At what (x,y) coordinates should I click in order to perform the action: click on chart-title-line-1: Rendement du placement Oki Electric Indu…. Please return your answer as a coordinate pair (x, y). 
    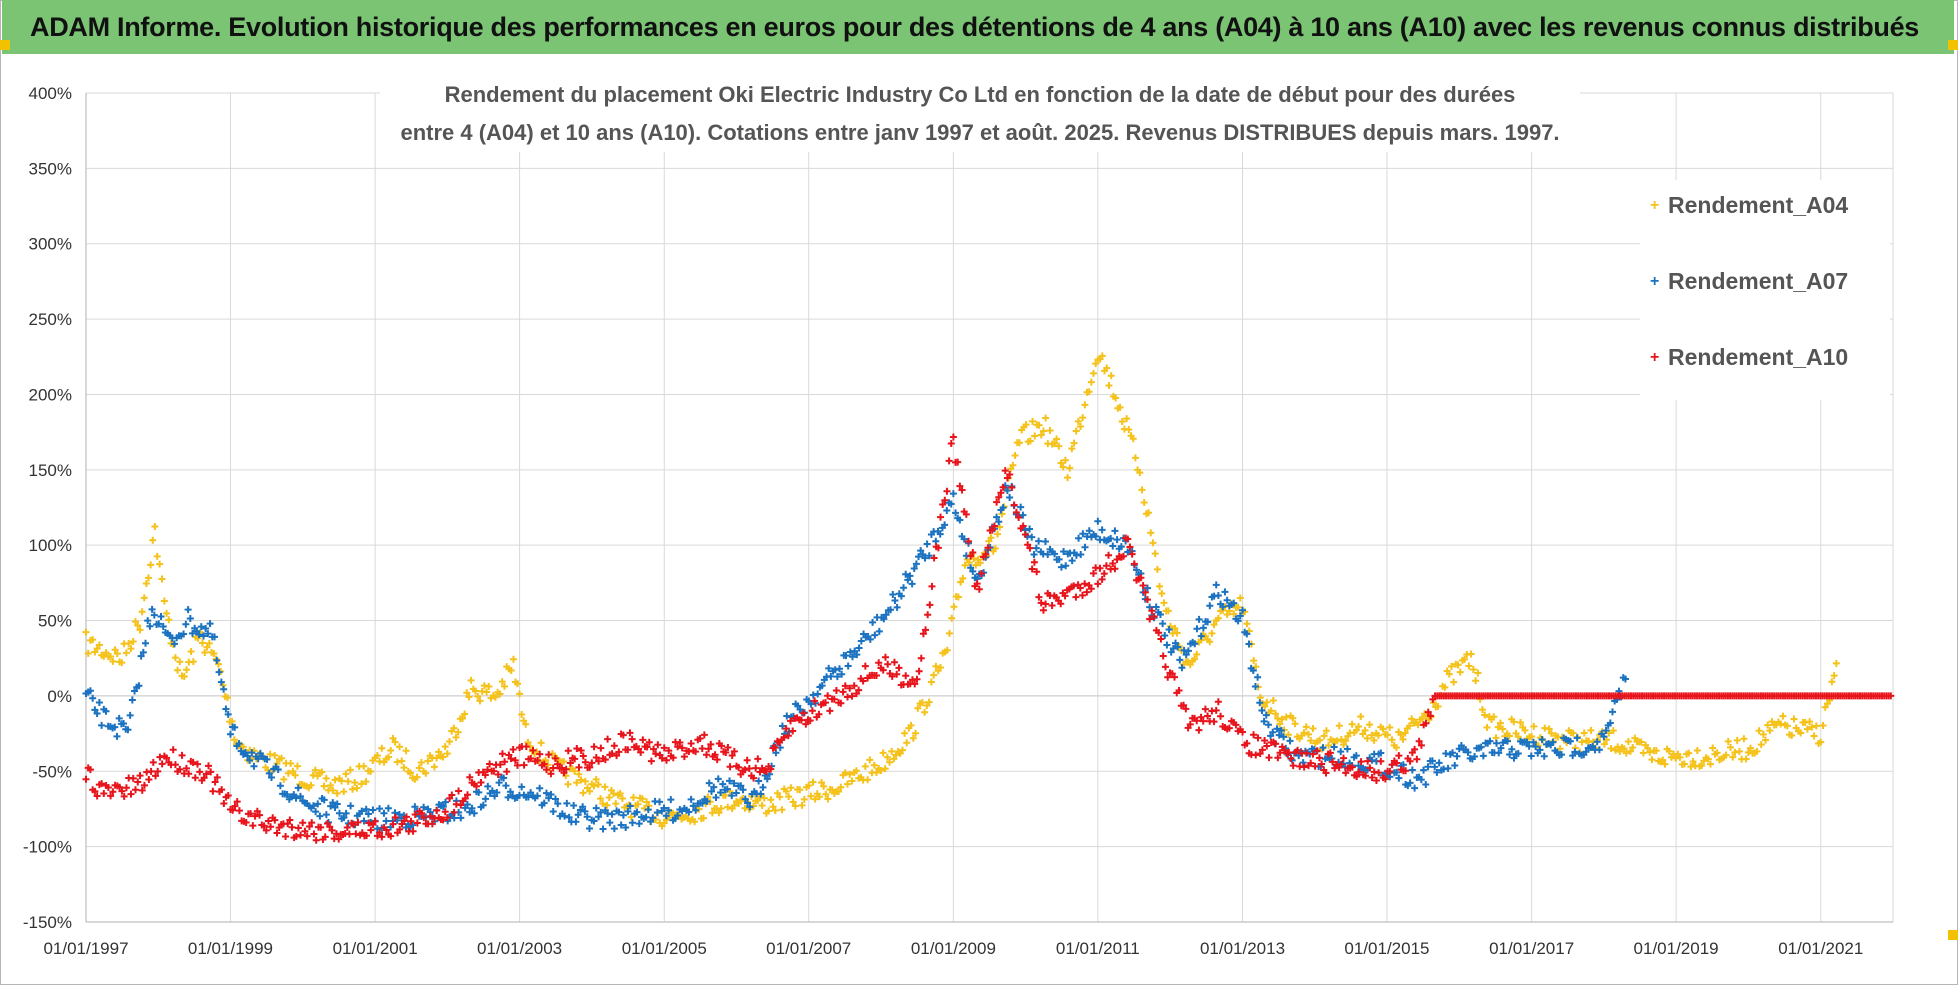
    Looking at the image, I should click on (980, 95).